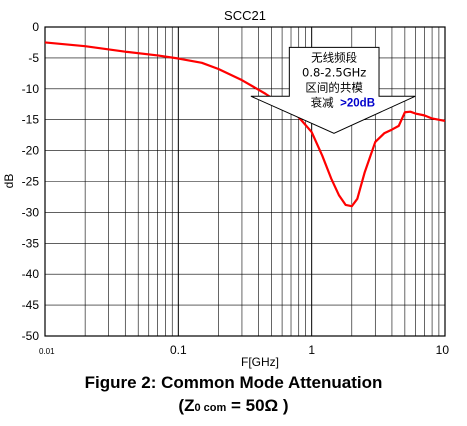 The image size is (467, 426). What do you see at coordinates (186, 405) in the screenshot?
I see `caption-prefix: (Z` at bounding box center [186, 405].